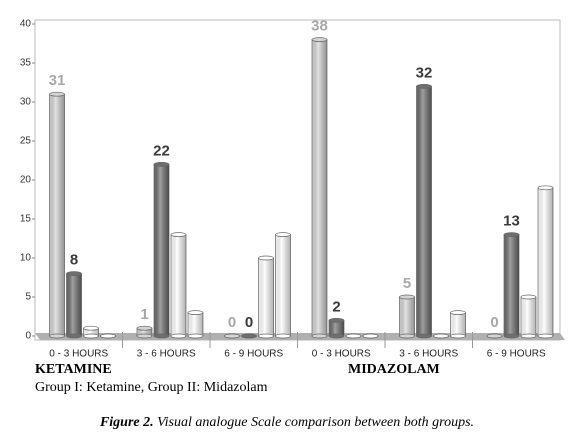 This screenshot has height=441, width=575. I want to click on y-tick-label: 35, so click(26, 63).